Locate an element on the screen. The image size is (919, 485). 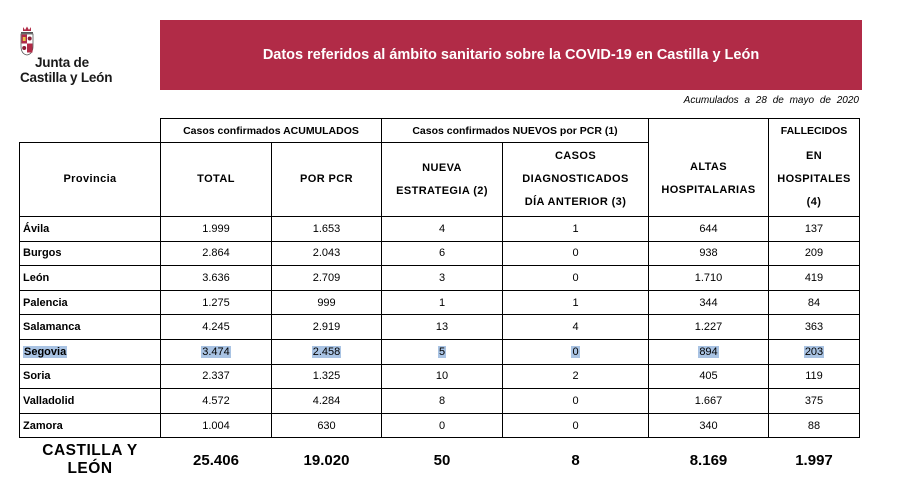
table-row: Valladolid 4.572 4.284 8 0 1.667 375 is located at coordinates (439, 401).